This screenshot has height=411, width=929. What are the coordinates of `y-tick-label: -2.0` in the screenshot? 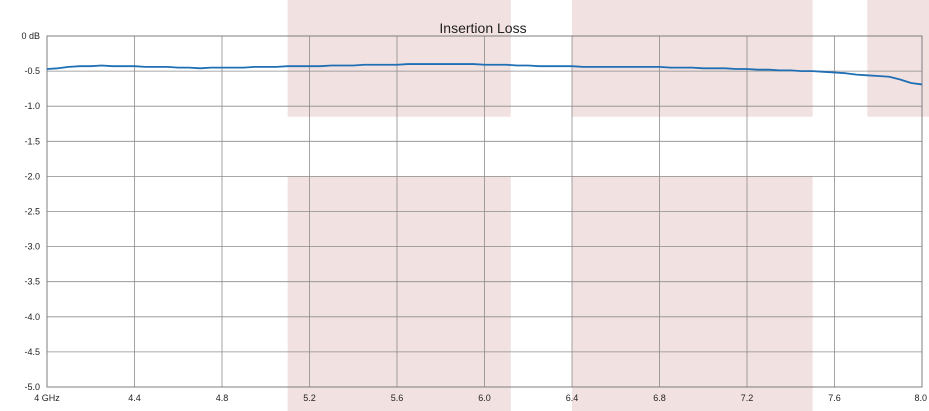 It's located at (32, 176).